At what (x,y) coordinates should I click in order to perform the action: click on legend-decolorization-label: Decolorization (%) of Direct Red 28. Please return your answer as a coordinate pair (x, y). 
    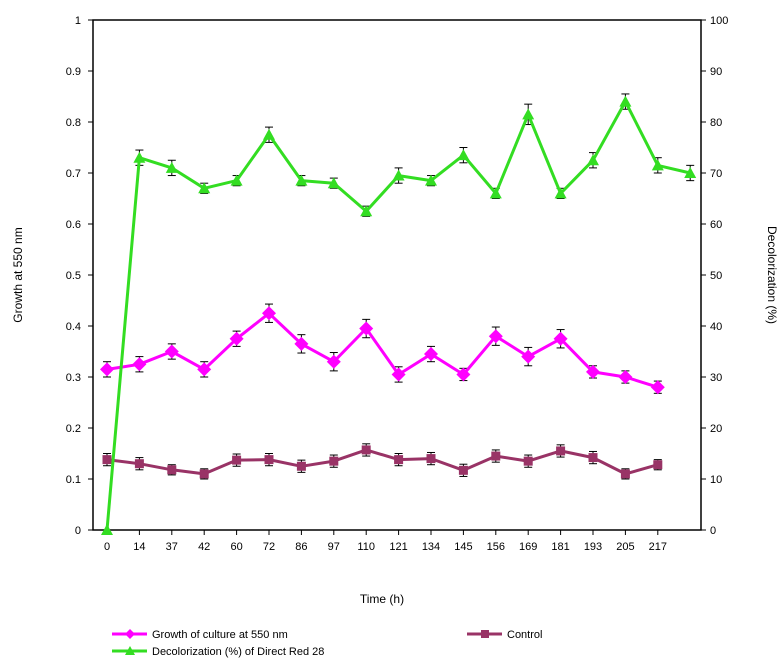
    Looking at the image, I should click on (238, 652).